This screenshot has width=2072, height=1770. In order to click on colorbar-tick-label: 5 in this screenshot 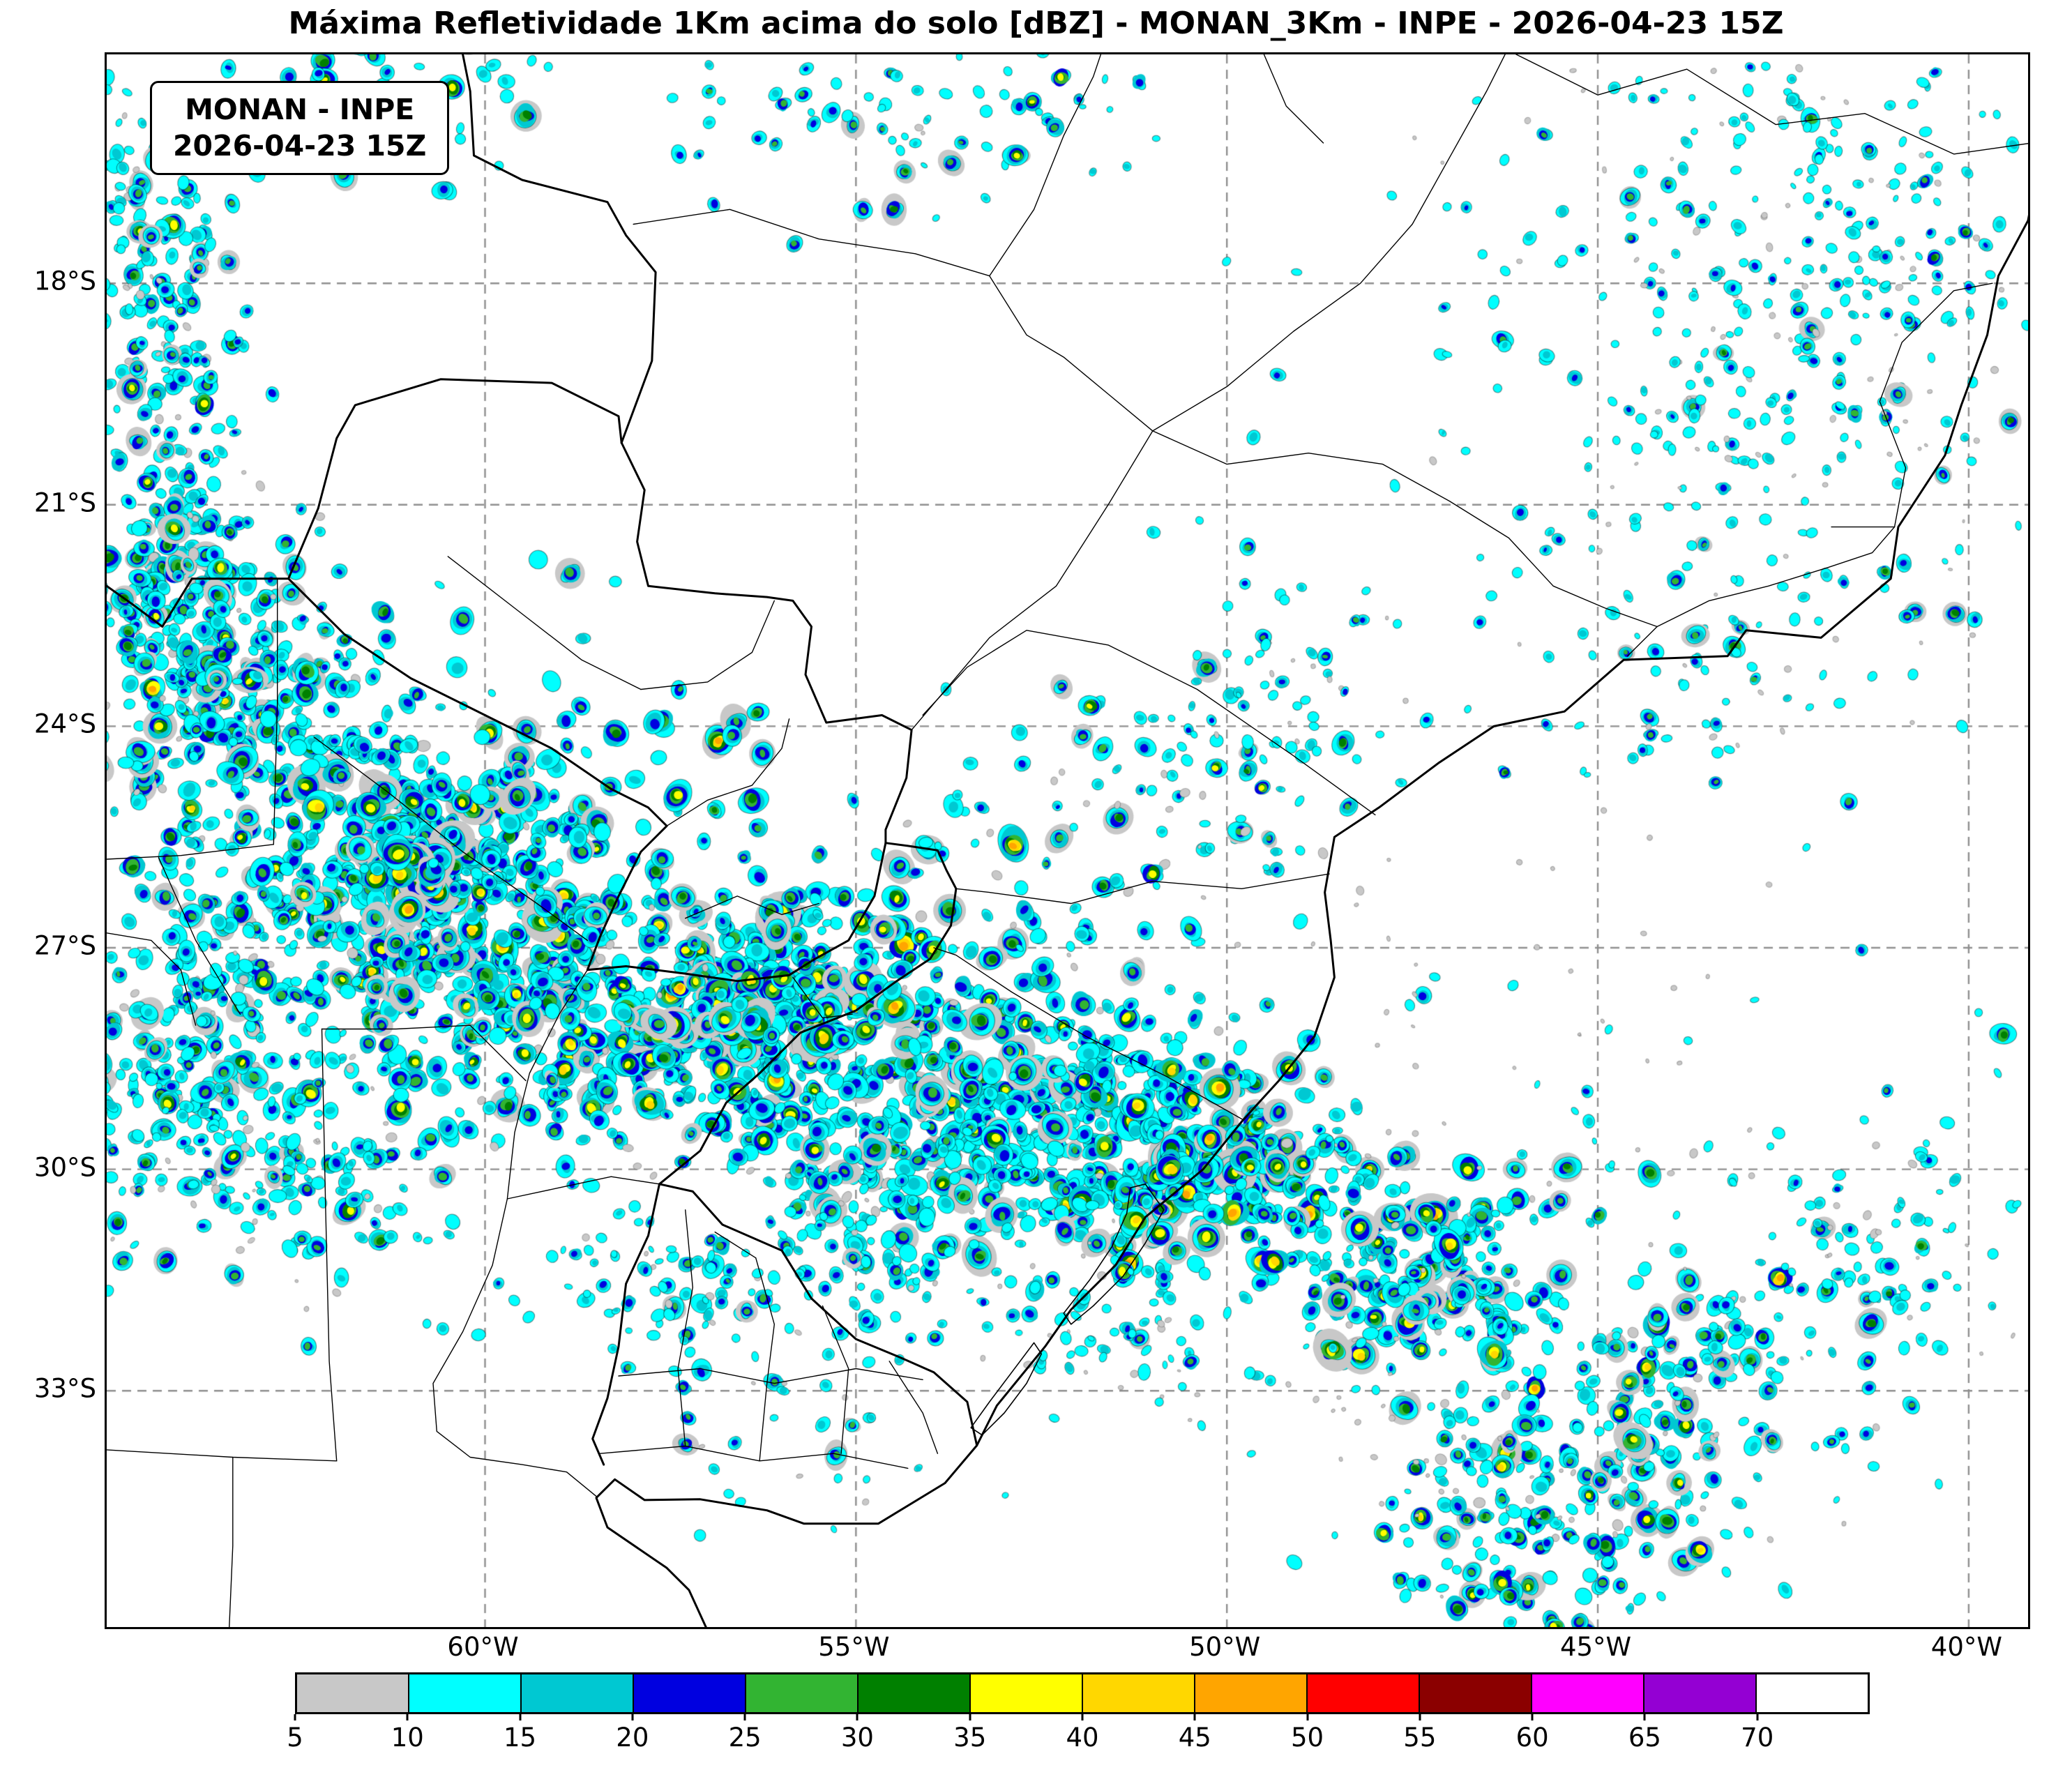, I will do `click(295, 1738)`.